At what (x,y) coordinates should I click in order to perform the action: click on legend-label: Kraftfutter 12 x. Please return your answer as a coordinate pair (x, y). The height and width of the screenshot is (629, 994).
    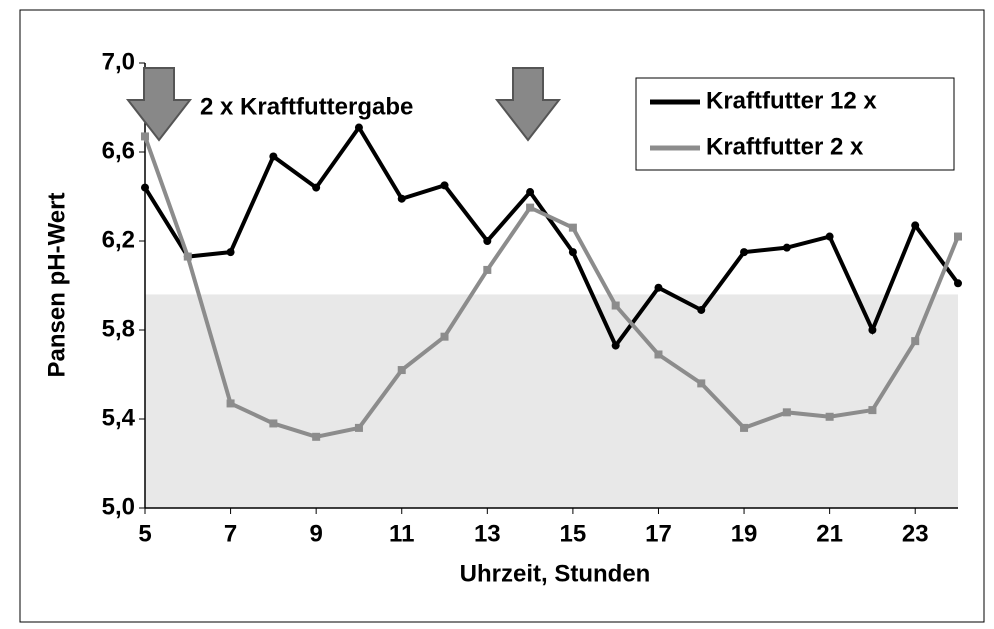
    Looking at the image, I should click on (791, 100).